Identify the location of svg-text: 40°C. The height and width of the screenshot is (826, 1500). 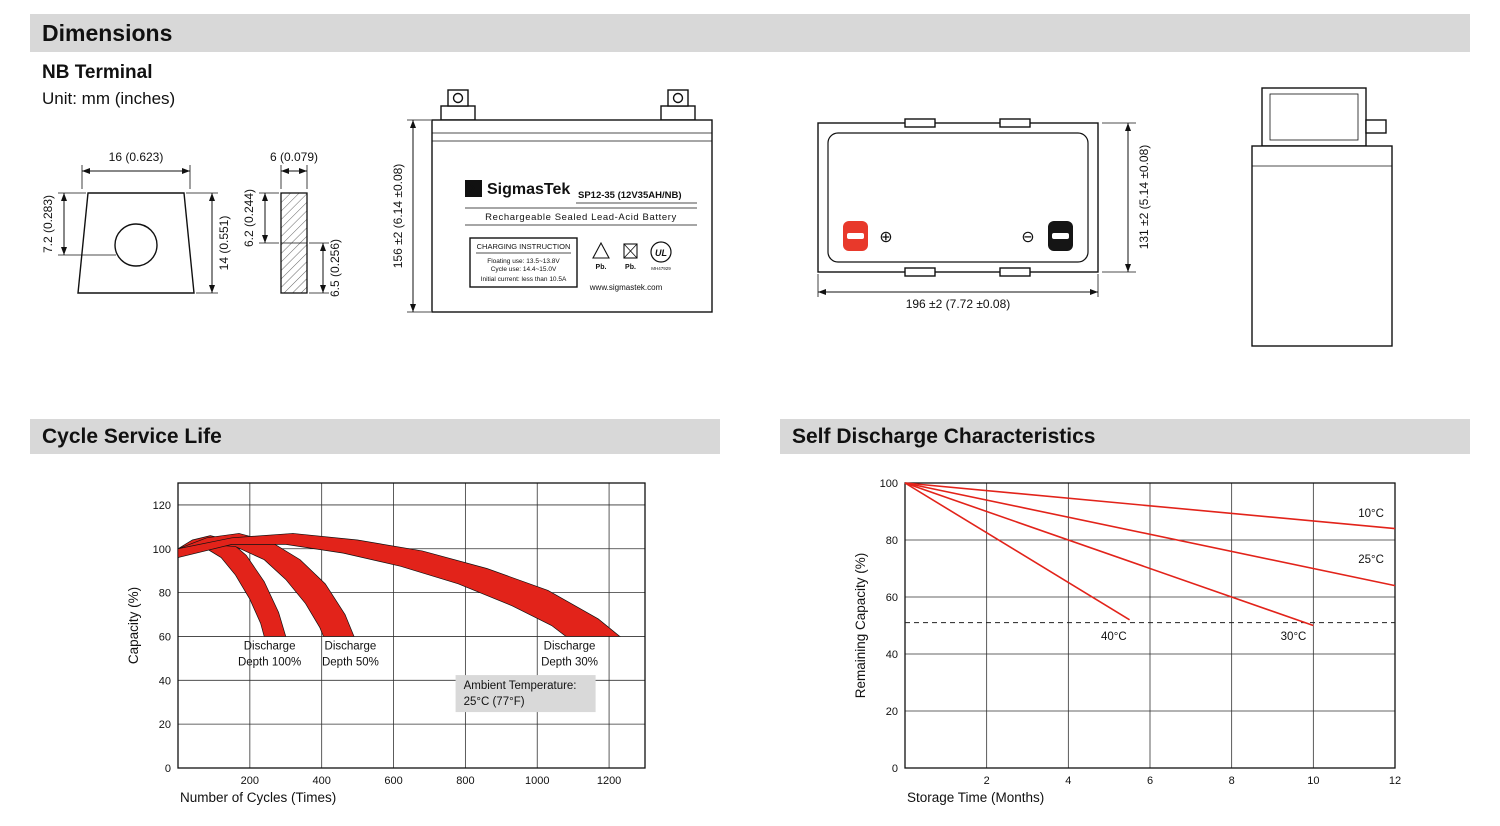
(1114, 637).